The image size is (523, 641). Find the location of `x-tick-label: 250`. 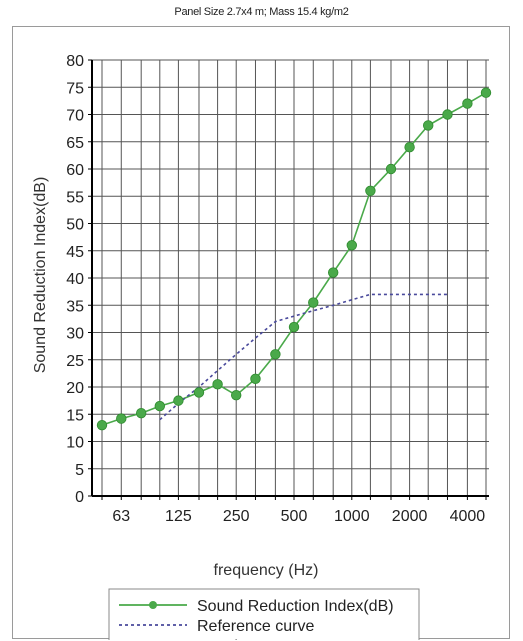

x-tick-label: 250 is located at coordinates (236, 516).